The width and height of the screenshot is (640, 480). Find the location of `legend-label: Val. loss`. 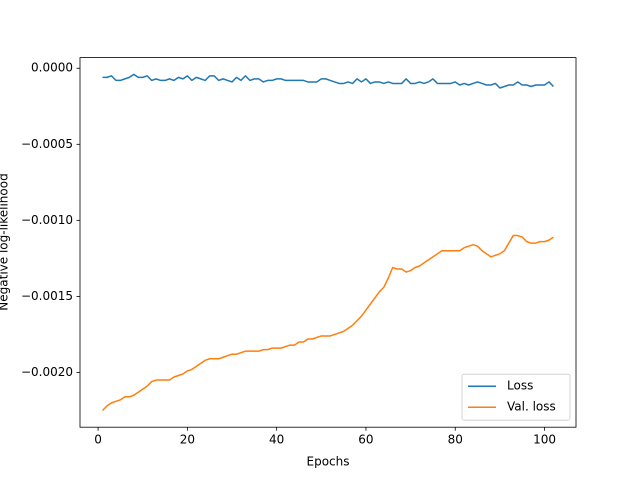

legend-label: Val. loss is located at coordinates (531, 407).